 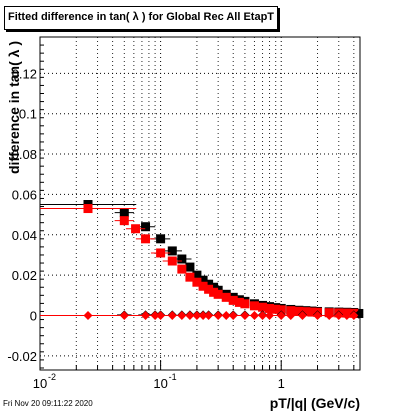 What do you see at coordinates (14, 107) in the screenshot?
I see `y-axis-label: difference in tan( λ )` at bounding box center [14, 107].